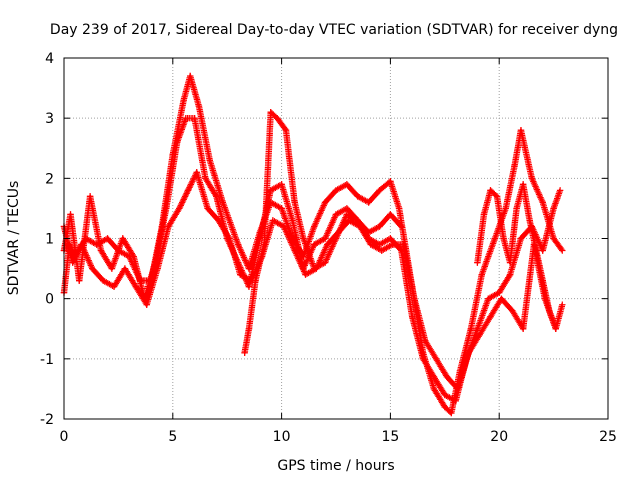 This screenshot has width=640, height=480. I want to click on y-axis-label: SDTVAR / TECUs, so click(14, 238).